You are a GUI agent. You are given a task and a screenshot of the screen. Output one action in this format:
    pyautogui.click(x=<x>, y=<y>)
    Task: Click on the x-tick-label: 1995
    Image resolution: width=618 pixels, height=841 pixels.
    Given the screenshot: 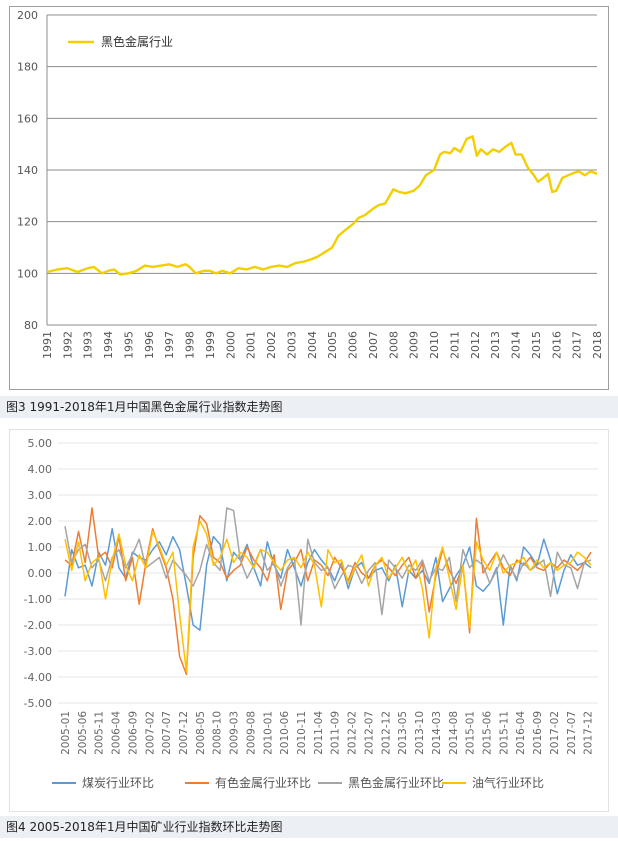 What is the action you would take?
    pyautogui.click(x=128, y=345)
    